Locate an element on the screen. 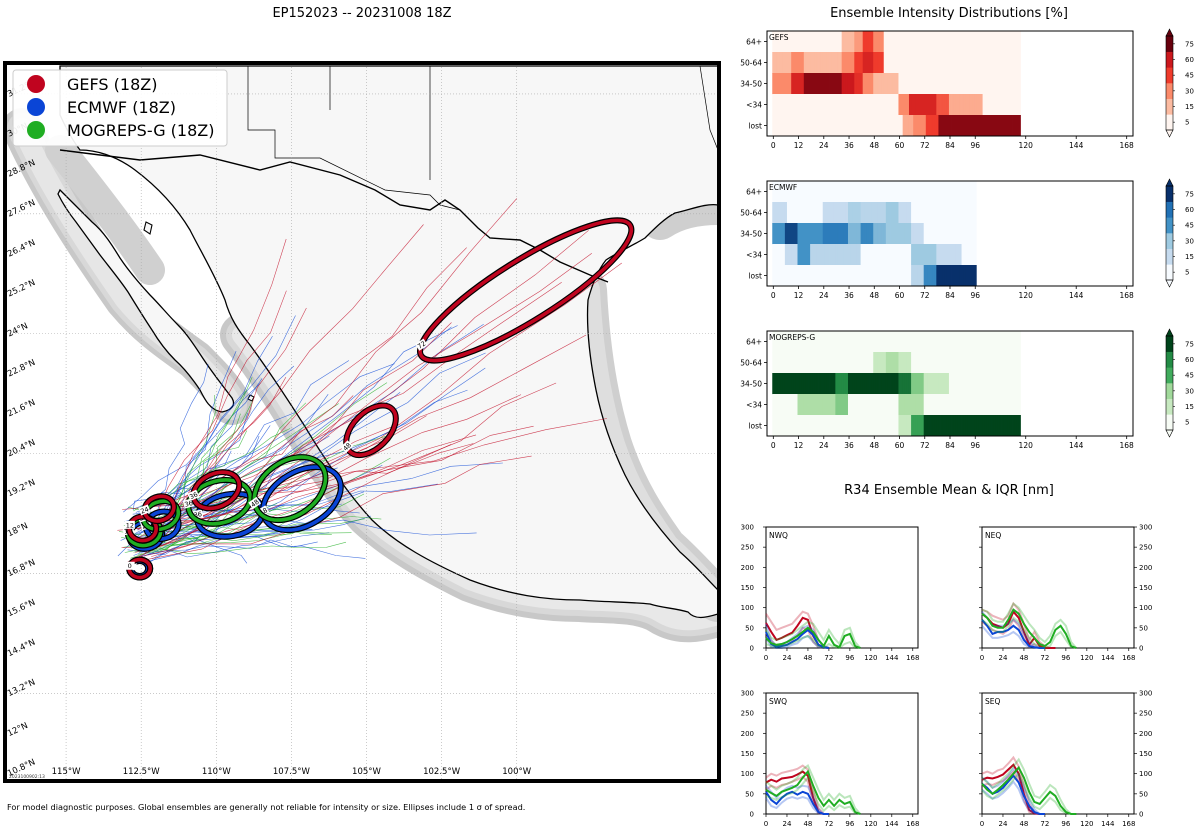  colorbar-max-arrow is located at coordinates (1169, 182).